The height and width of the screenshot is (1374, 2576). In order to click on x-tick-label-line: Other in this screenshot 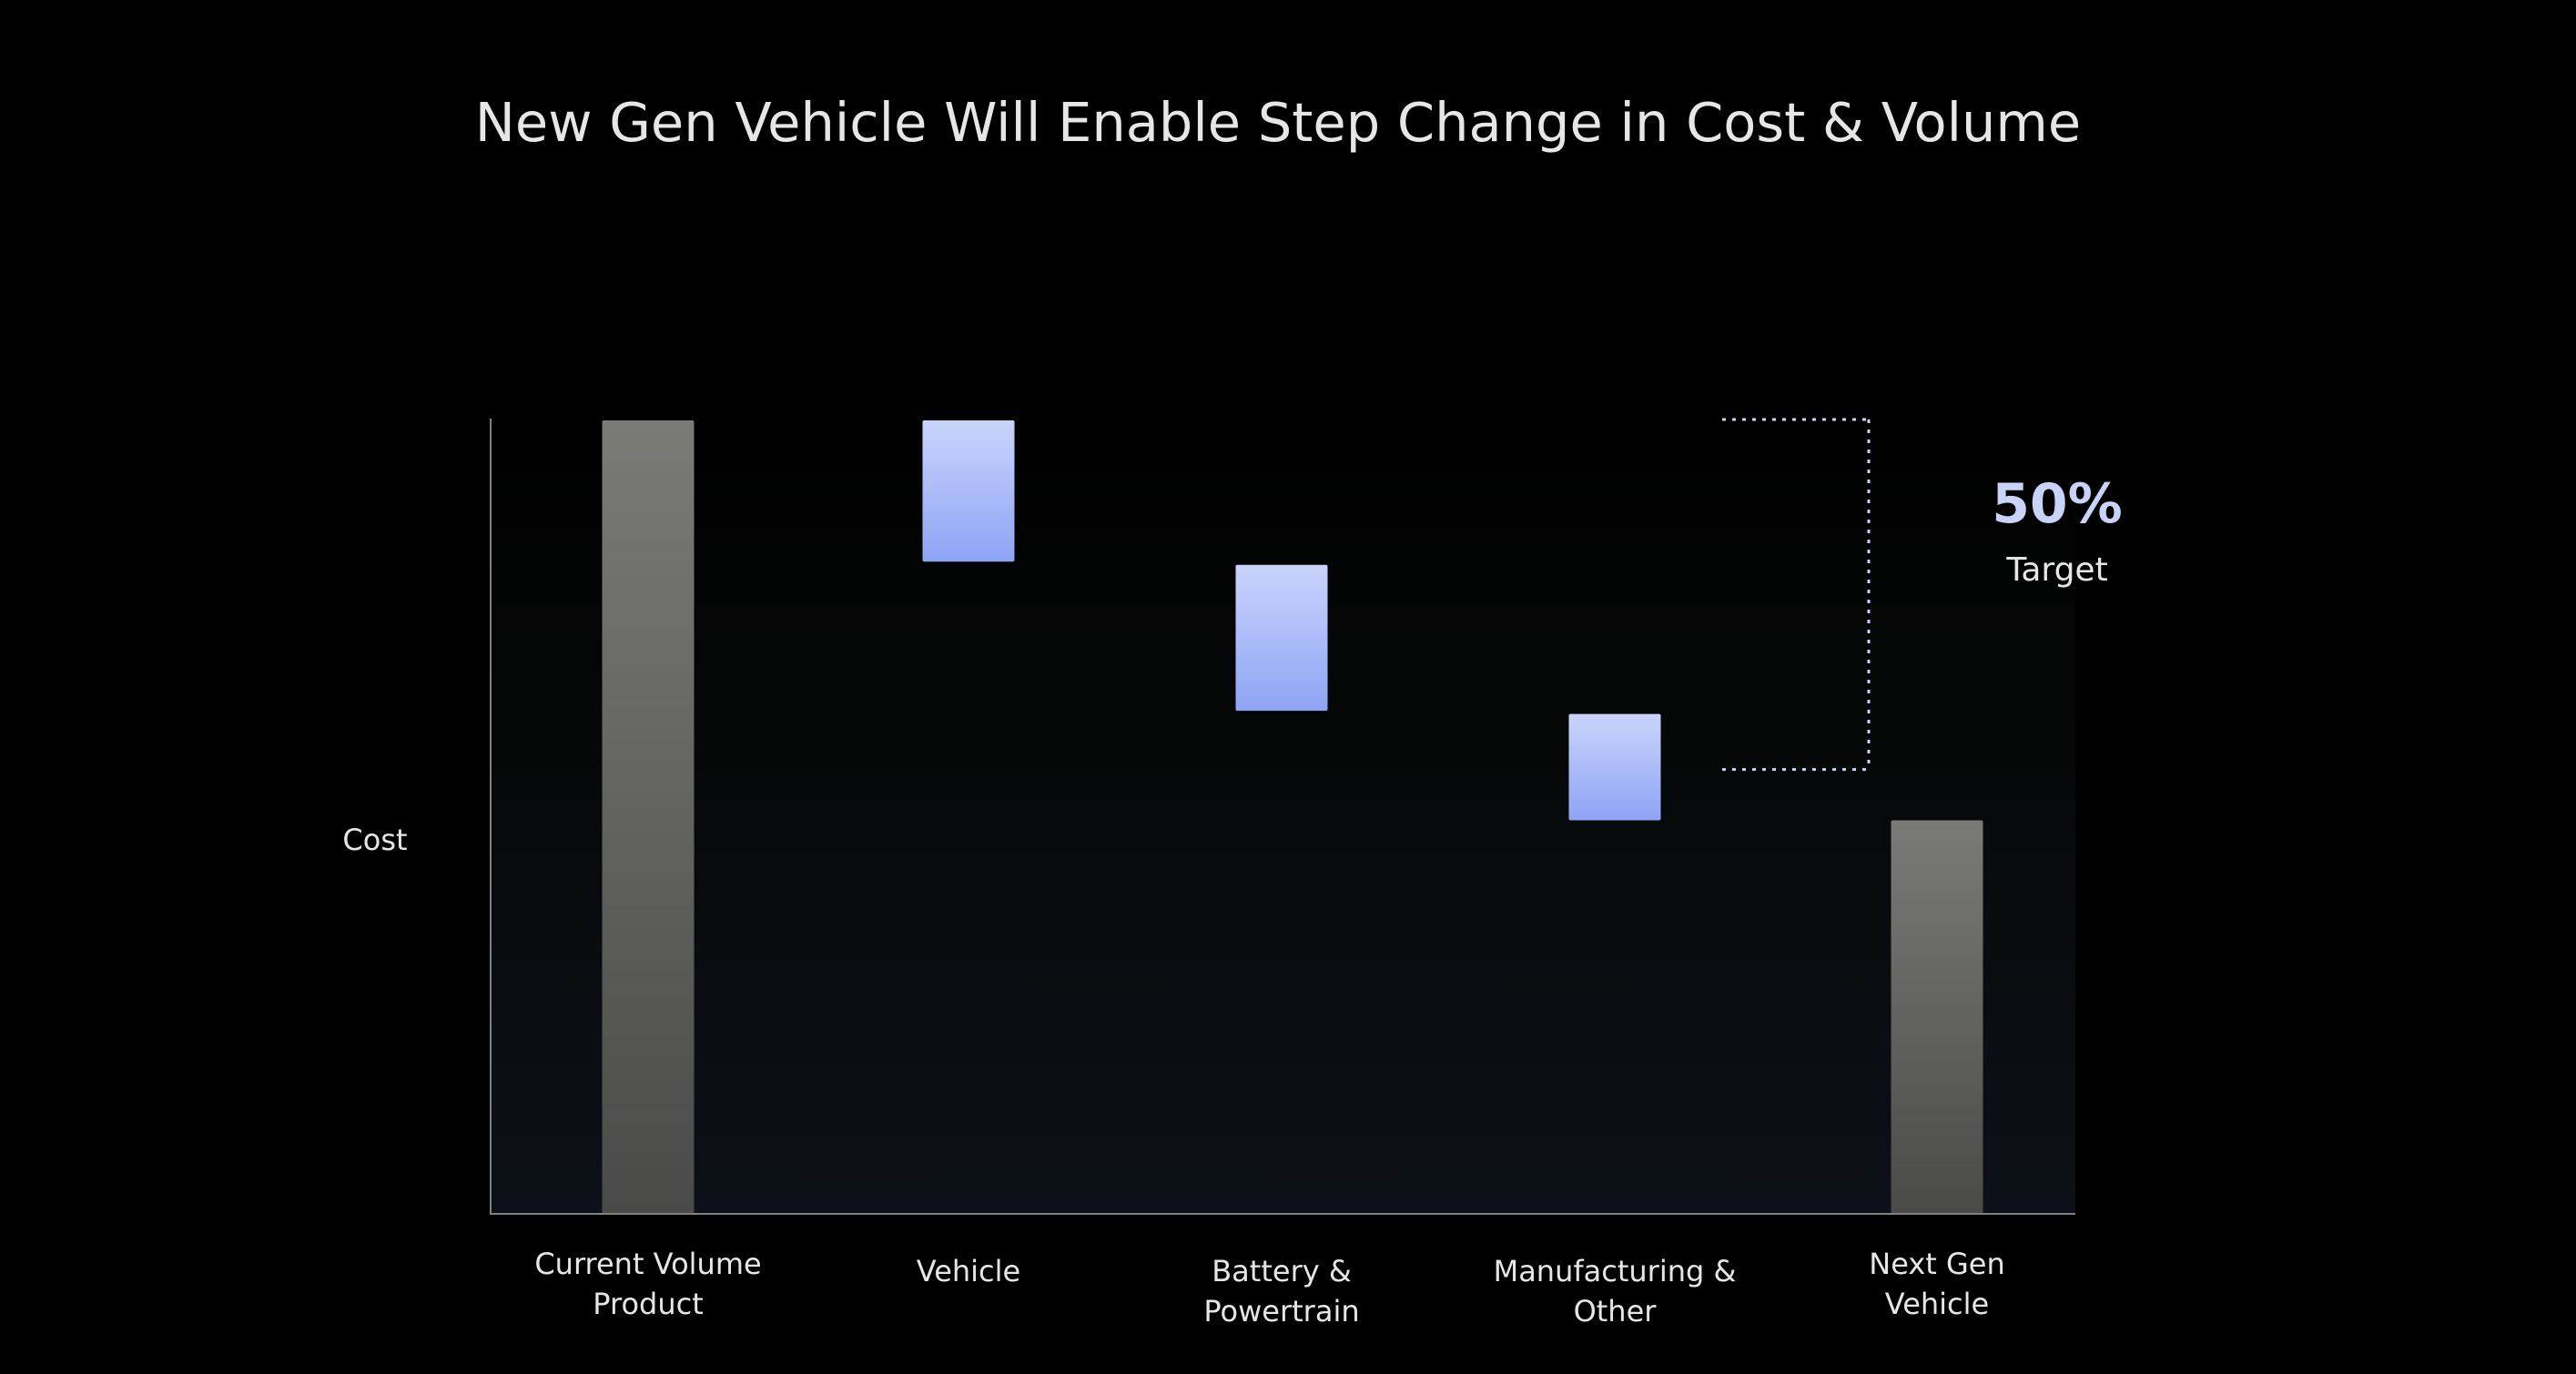, I will do `click(1616, 1311)`.